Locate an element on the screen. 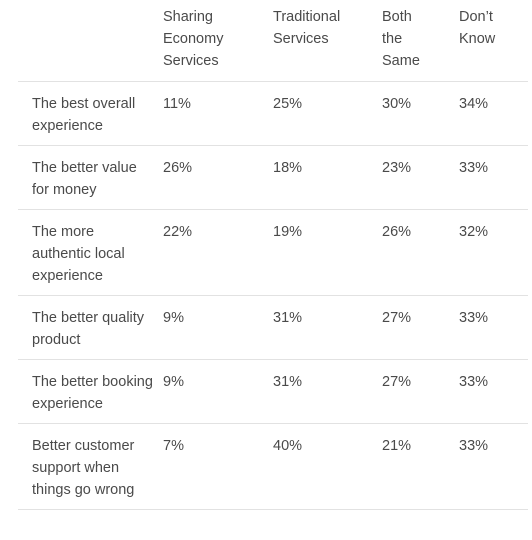  cell-both-same: 21% is located at coordinates (397, 446).